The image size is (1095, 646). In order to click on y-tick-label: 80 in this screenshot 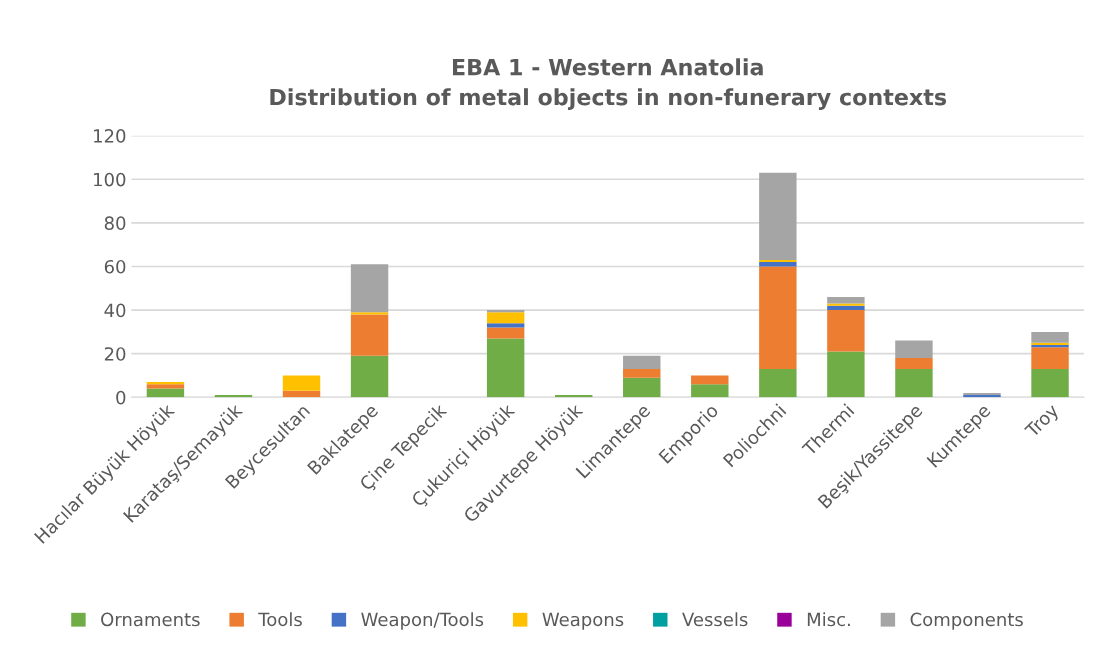, I will do `click(115, 223)`.